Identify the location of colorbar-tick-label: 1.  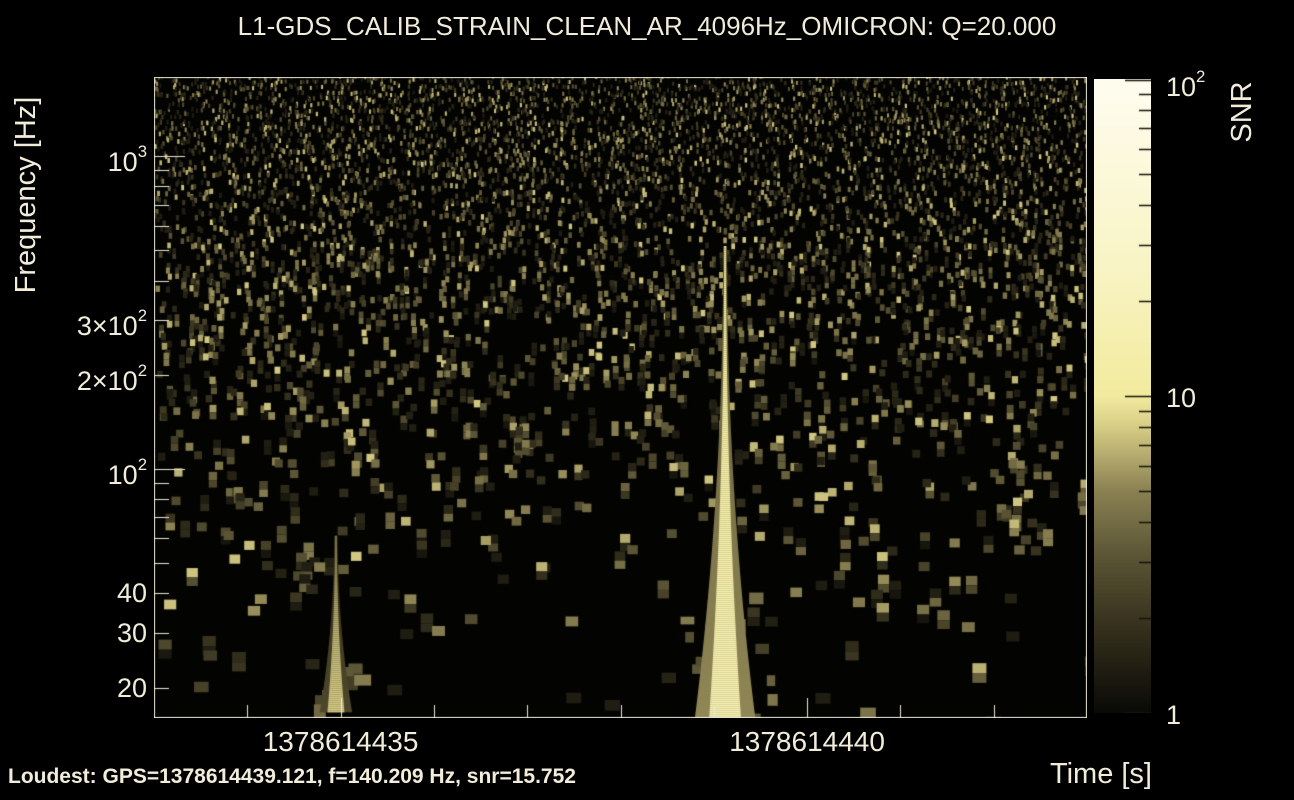
(1174, 715).